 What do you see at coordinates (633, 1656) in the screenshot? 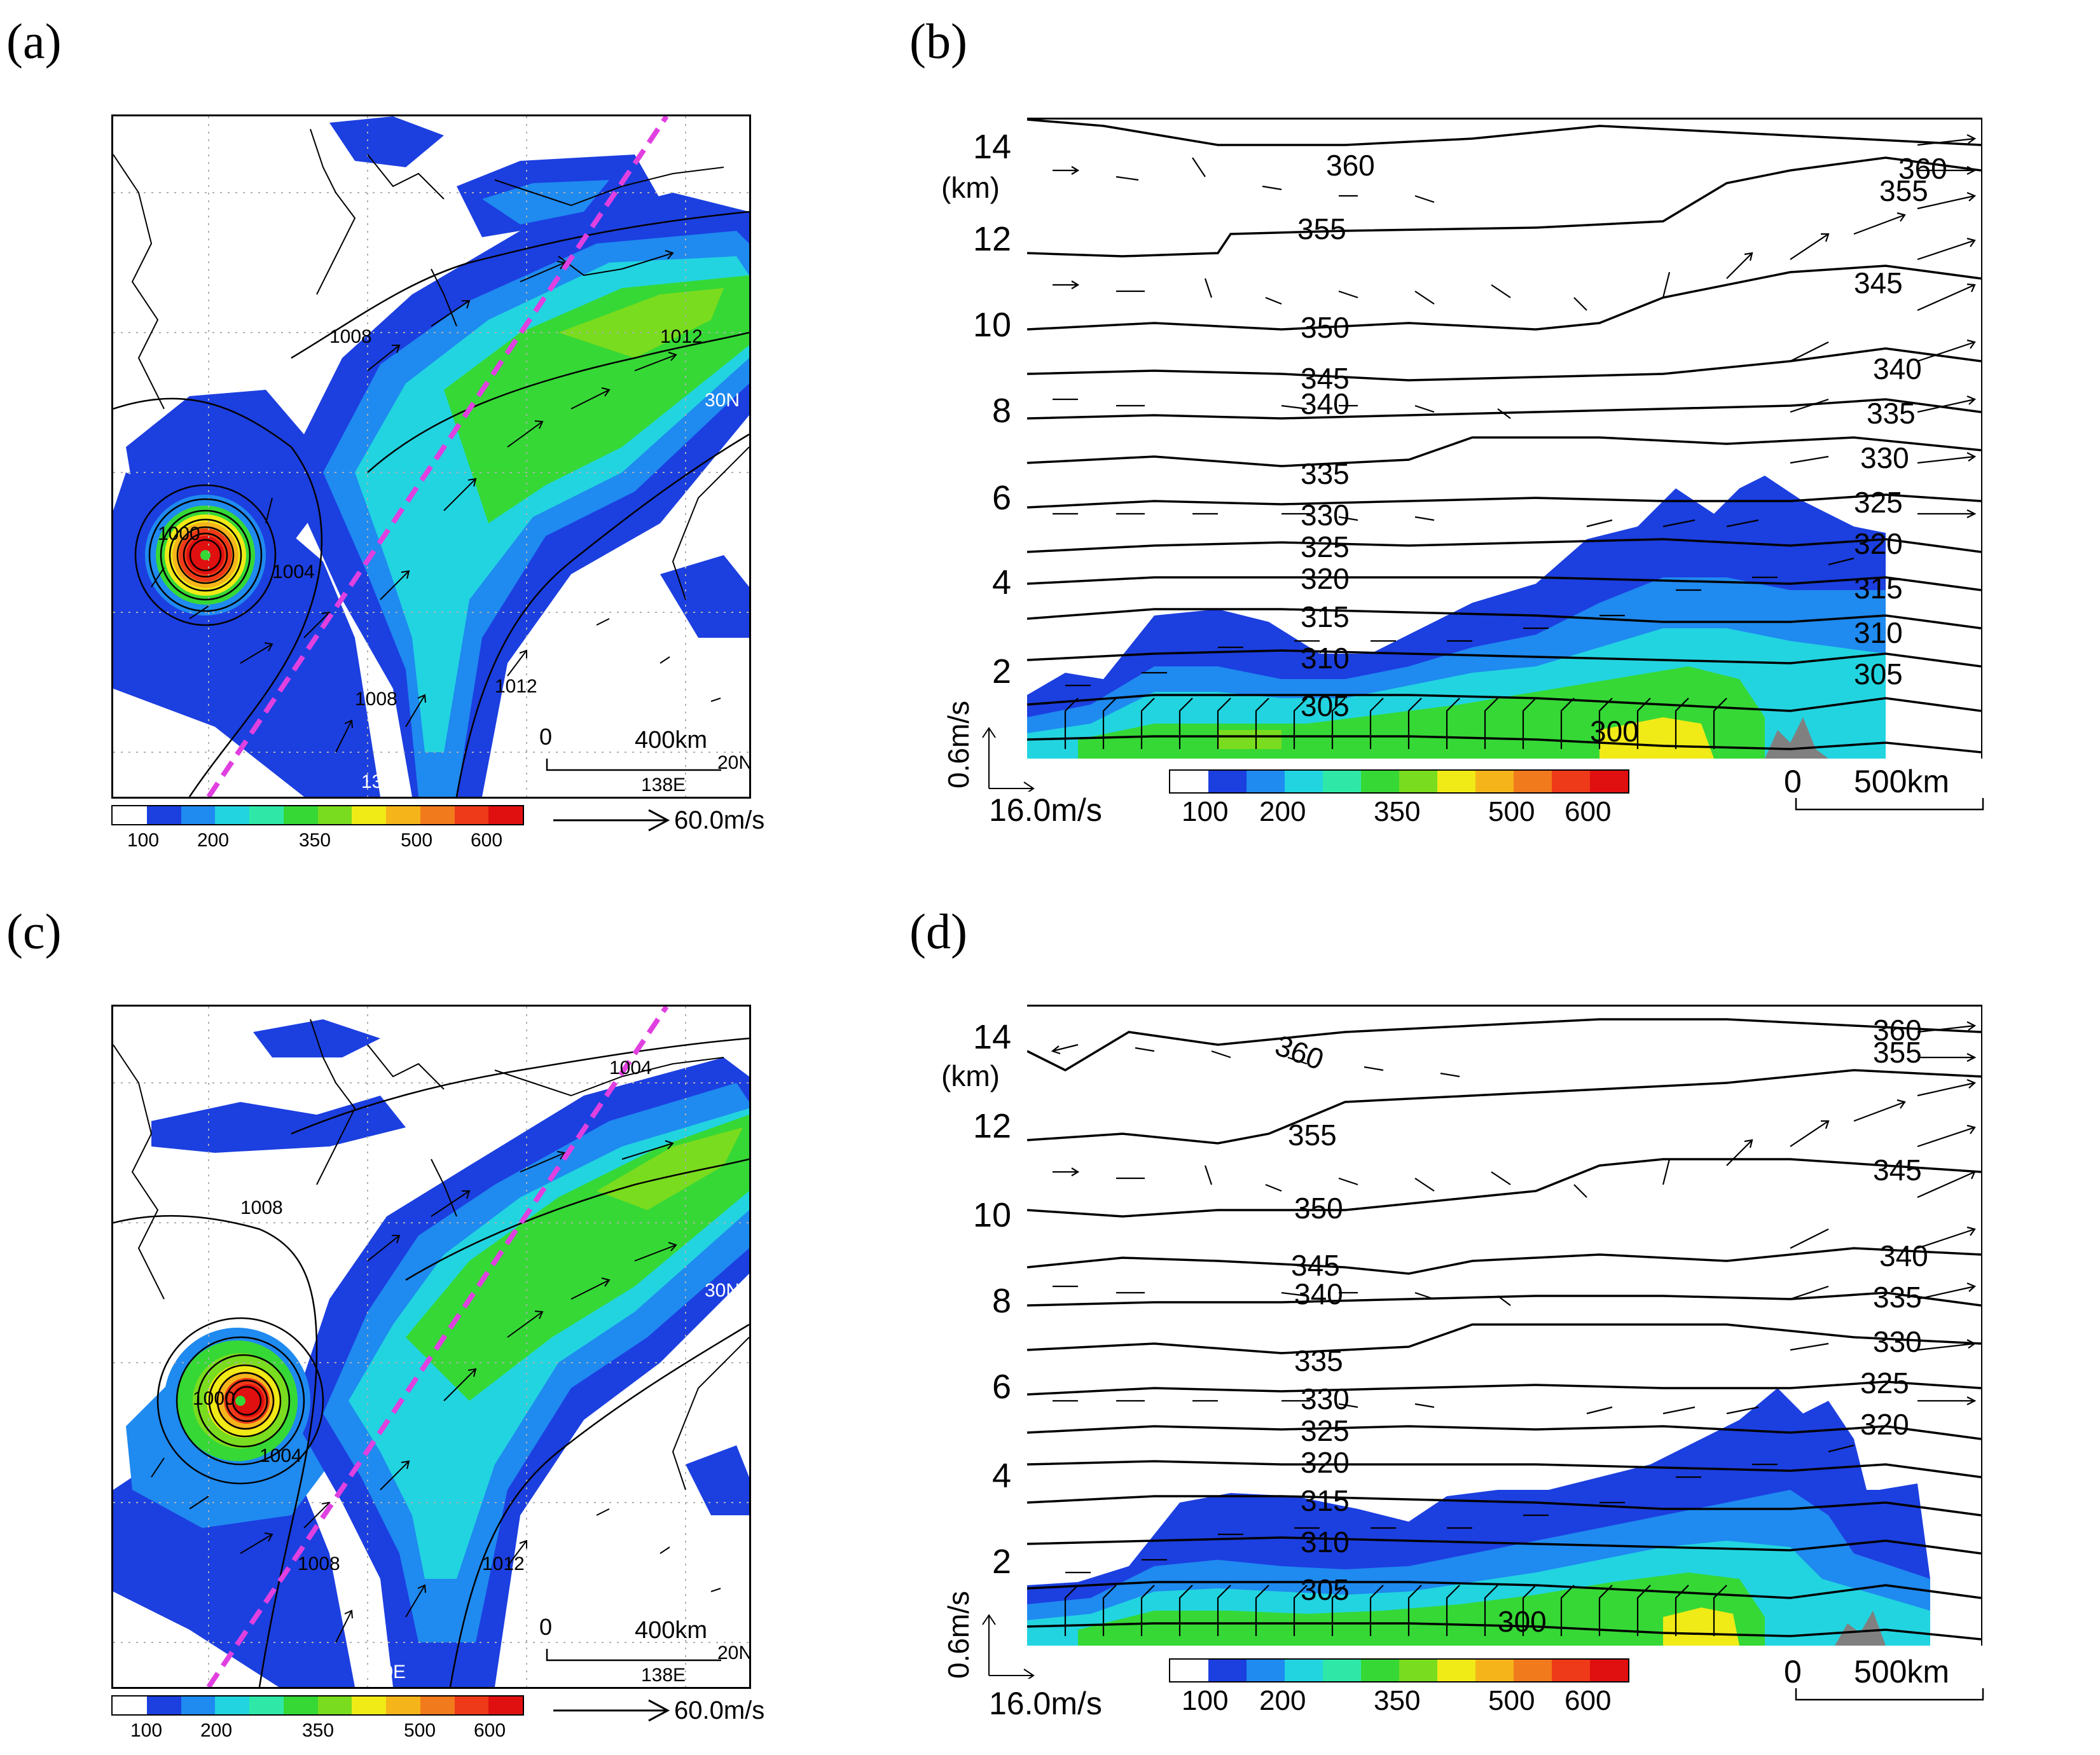
I see `scale-bar-c` at bounding box center [633, 1656].